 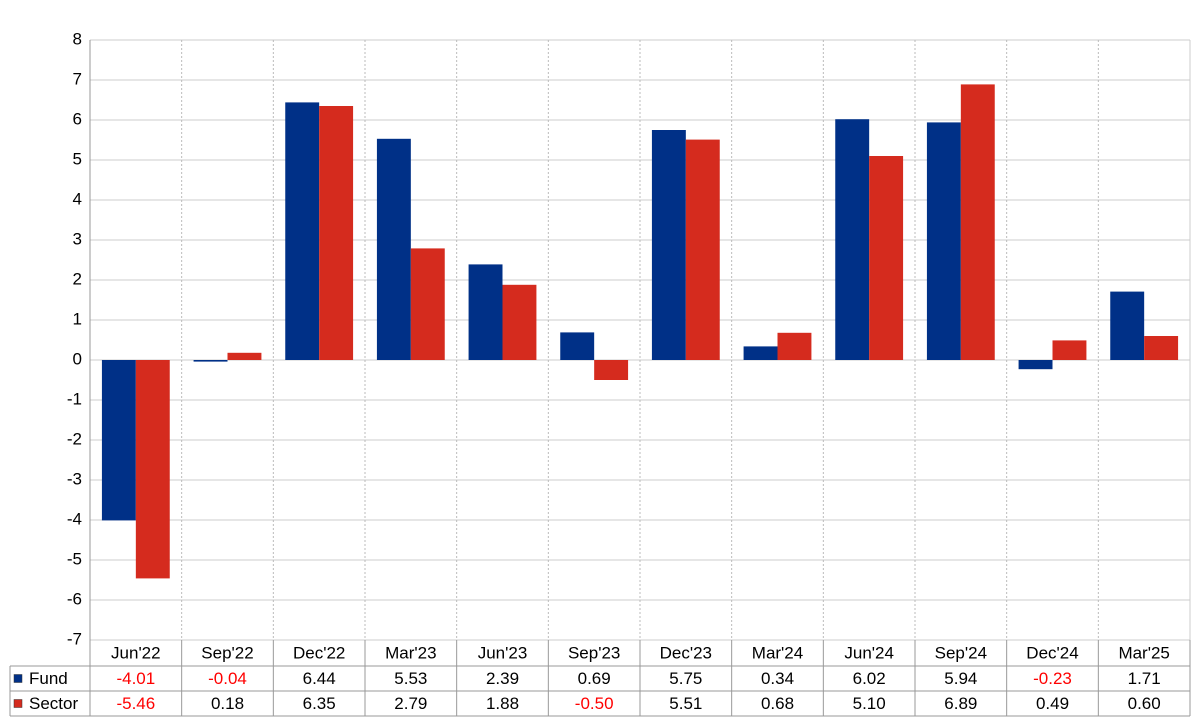 What do you see at coordinates (77, 278) in the screenshot?
I see `y-tick-label: 2` at bounding box center [77, 278].